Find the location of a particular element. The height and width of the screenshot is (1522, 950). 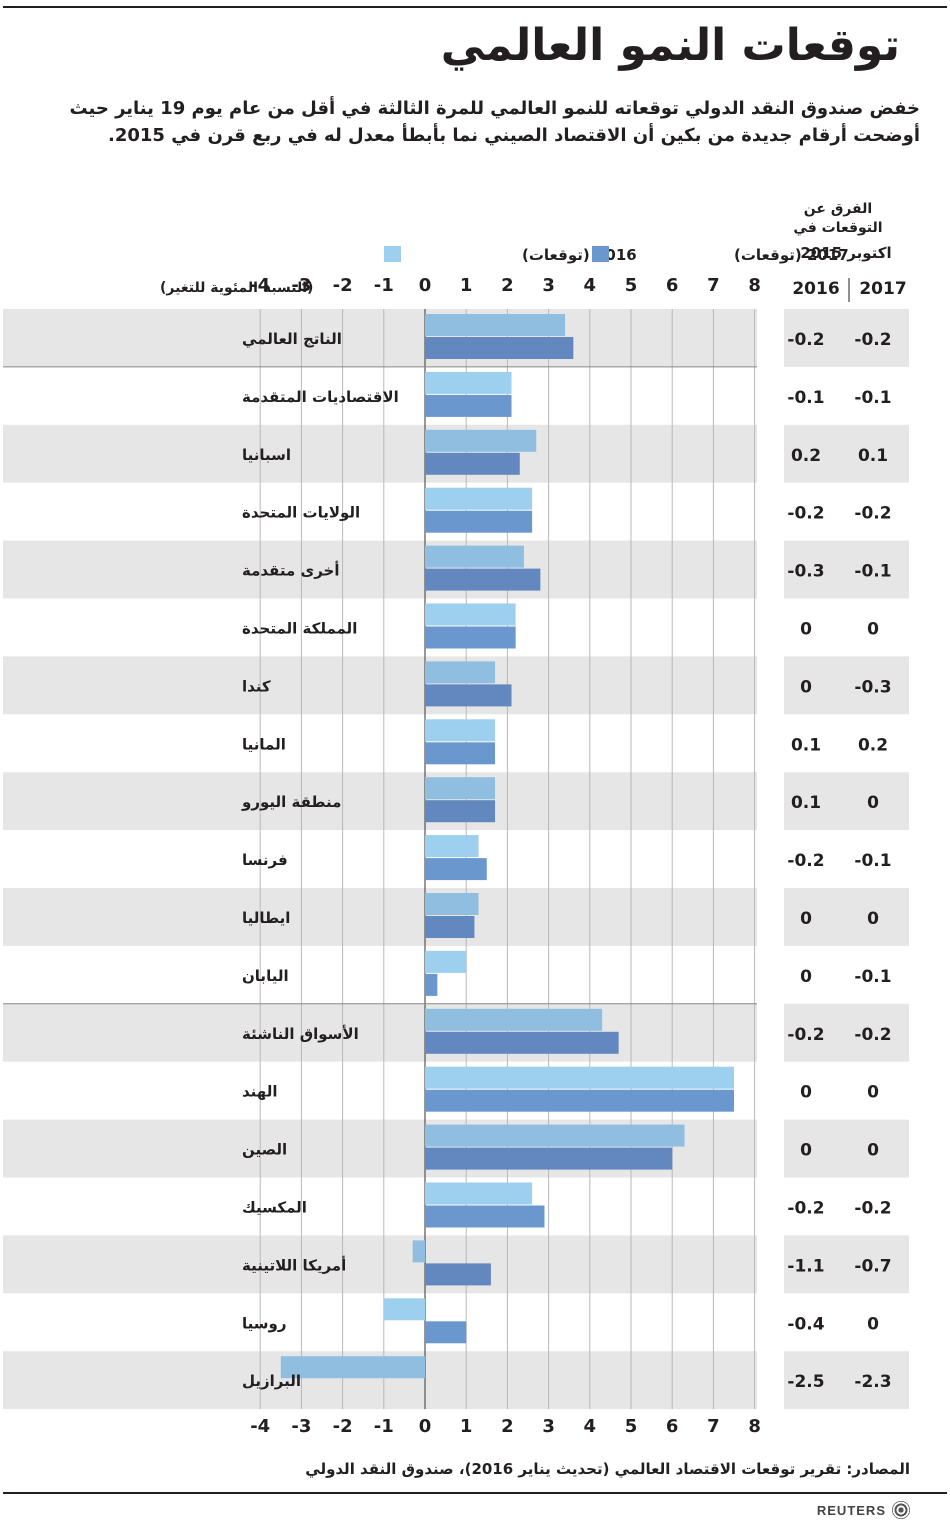

diff-2017-value: 0.1 is located at coordinates (873, 456).